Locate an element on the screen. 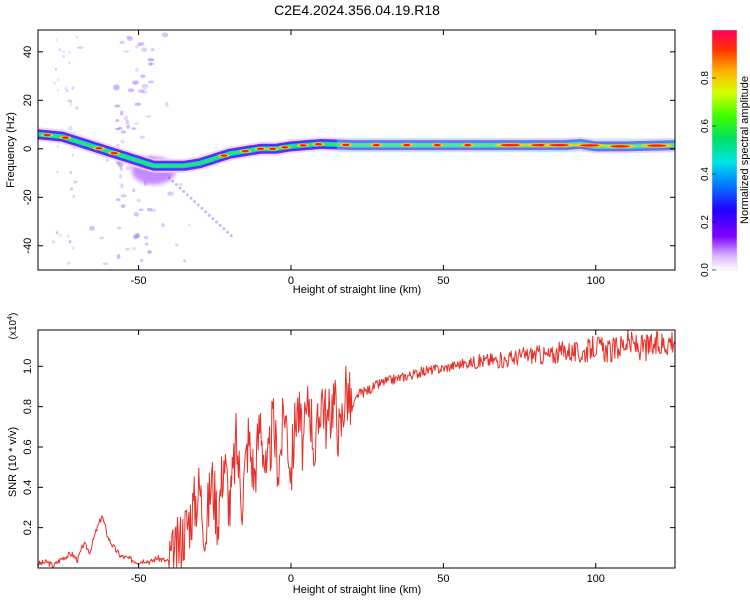 This screenshot has height=600, width=750. colorbar-gradient is located at coordinates (724, 150).